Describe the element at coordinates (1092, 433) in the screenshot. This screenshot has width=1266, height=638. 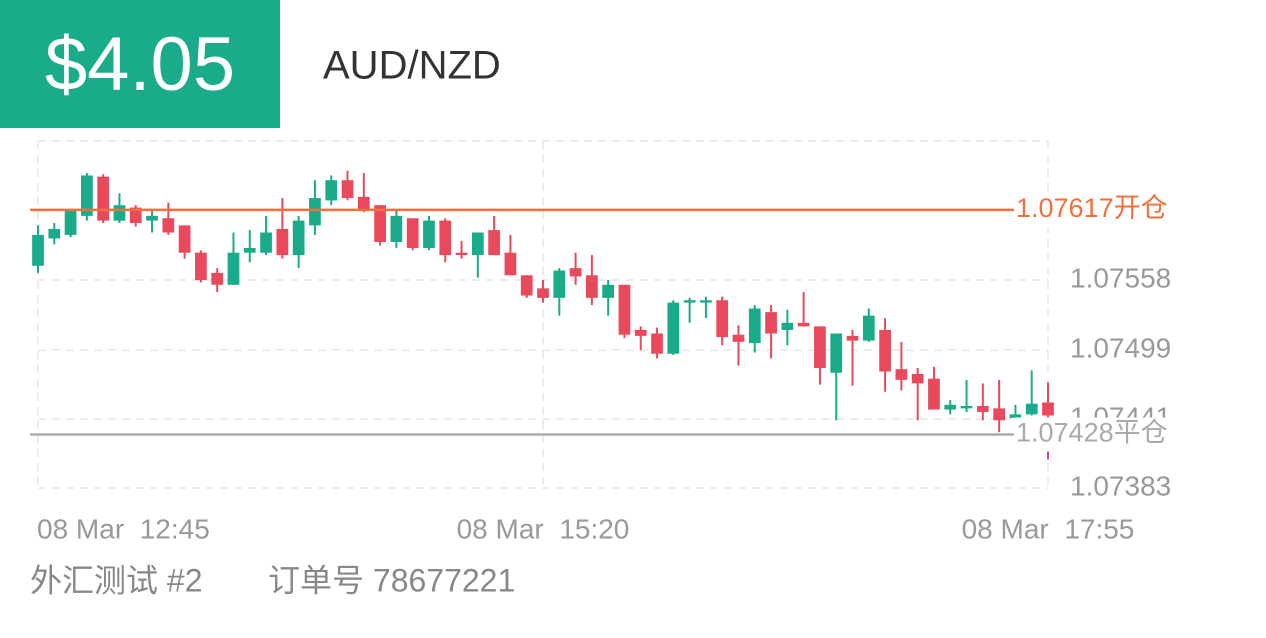
I see `order-label: 1.07428平仓` at that location.